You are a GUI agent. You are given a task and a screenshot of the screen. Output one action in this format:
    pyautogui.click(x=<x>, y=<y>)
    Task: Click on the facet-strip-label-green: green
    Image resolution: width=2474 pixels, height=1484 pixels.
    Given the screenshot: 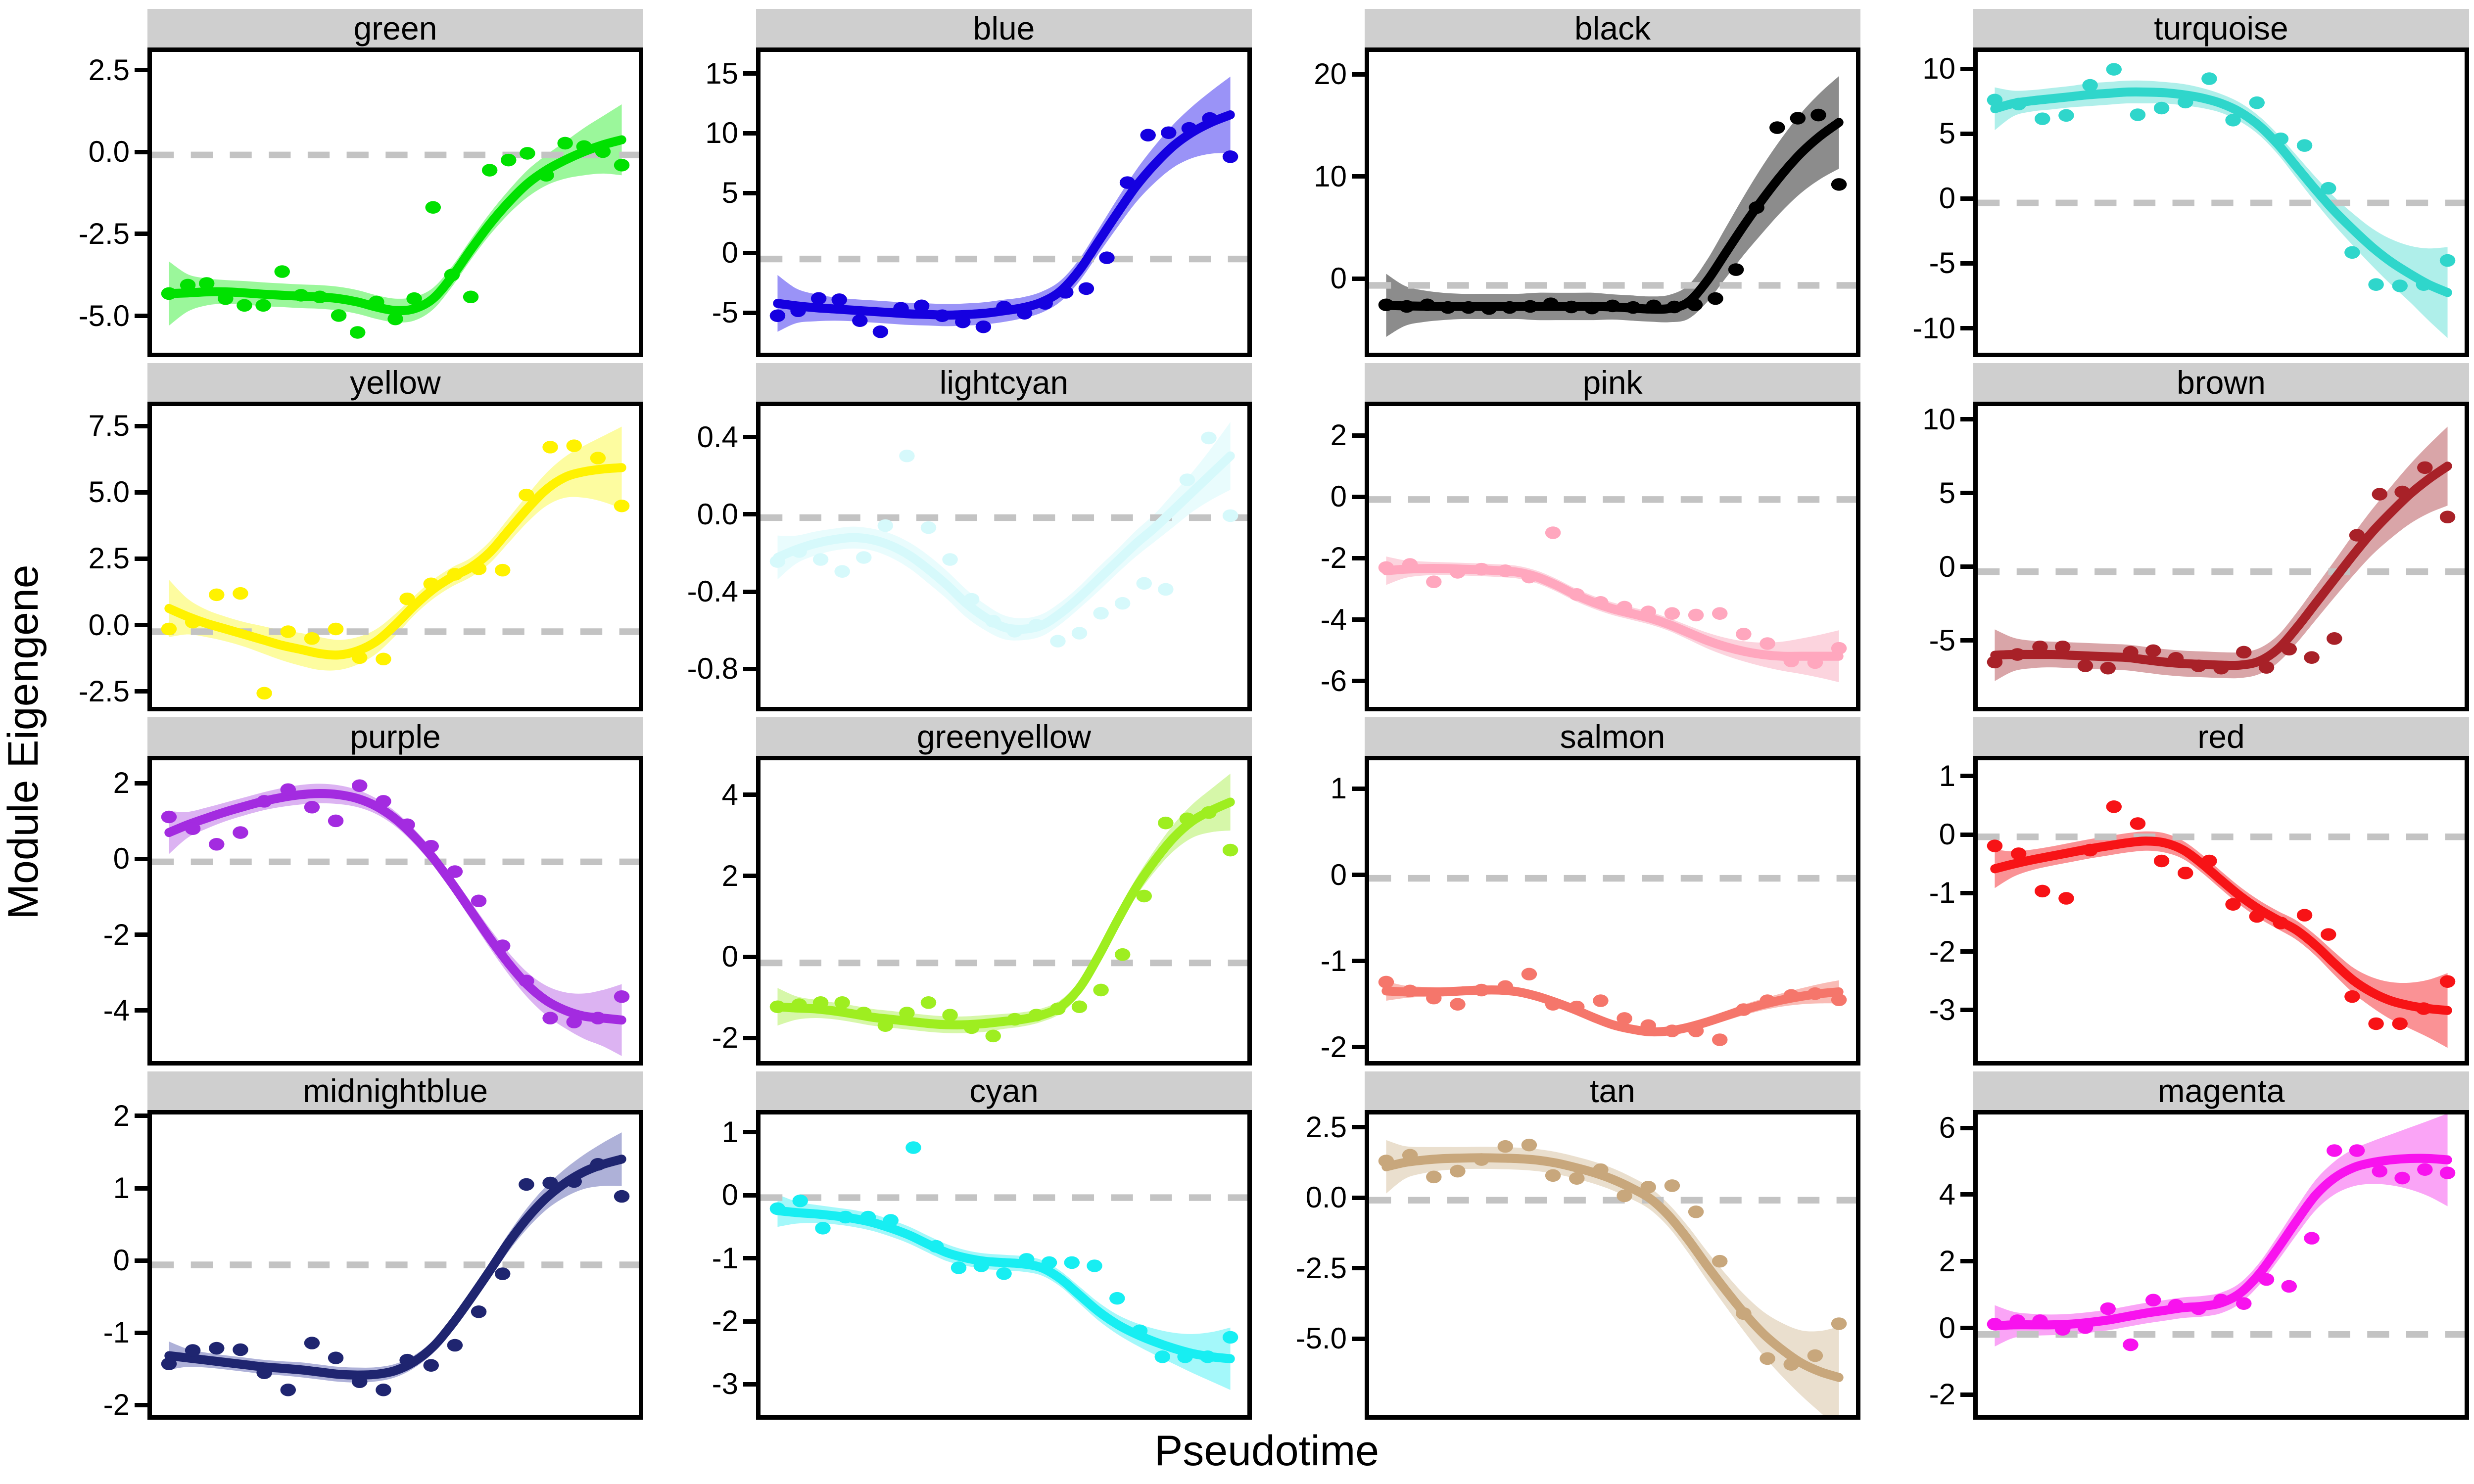 What is the action you would take?
    pyautogui.click(x=395, y=28)
    